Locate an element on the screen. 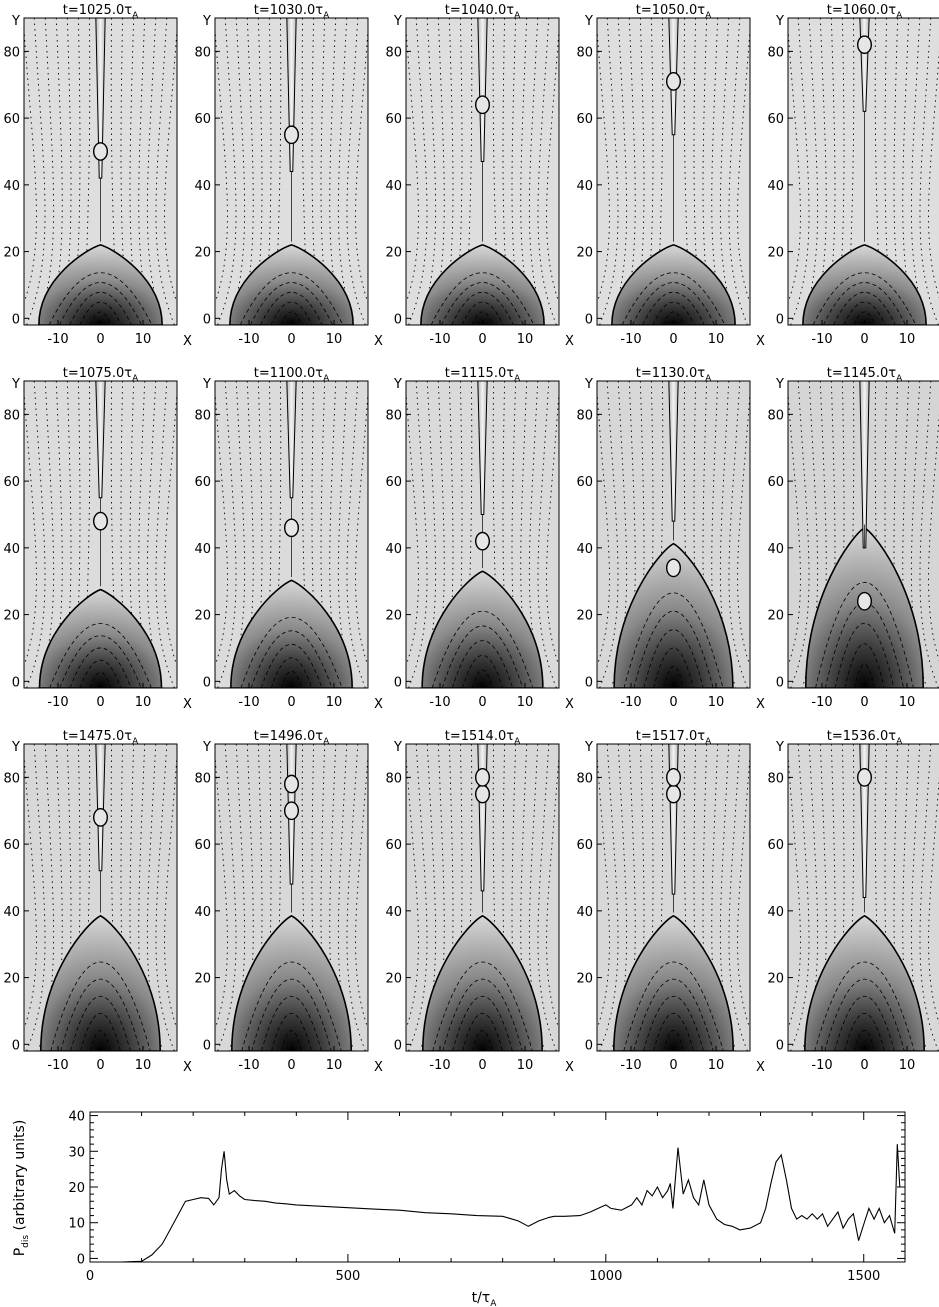 The height and width of the screenshot is (1307, 939). snapshot-panel: 0 20 40 60 80 -10 0 10 X Yt=1496.0τA is located at coordinates (288, 902).